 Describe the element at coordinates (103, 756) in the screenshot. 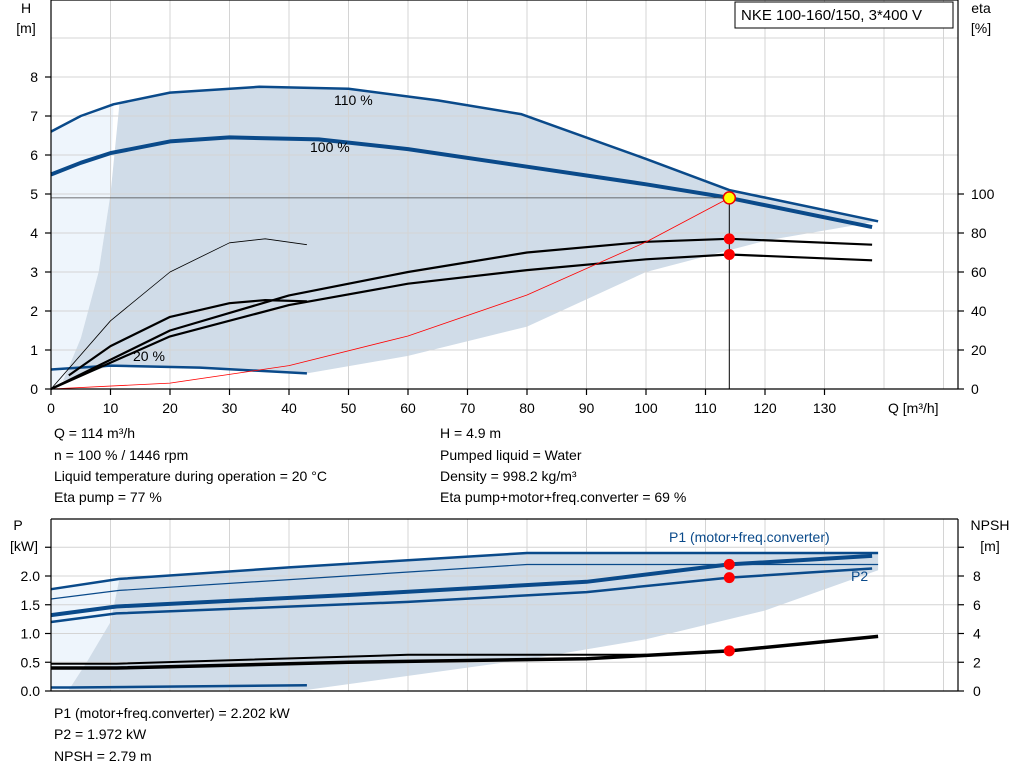

I see `info-npsh: NPSH = 2.79 m` at that location.